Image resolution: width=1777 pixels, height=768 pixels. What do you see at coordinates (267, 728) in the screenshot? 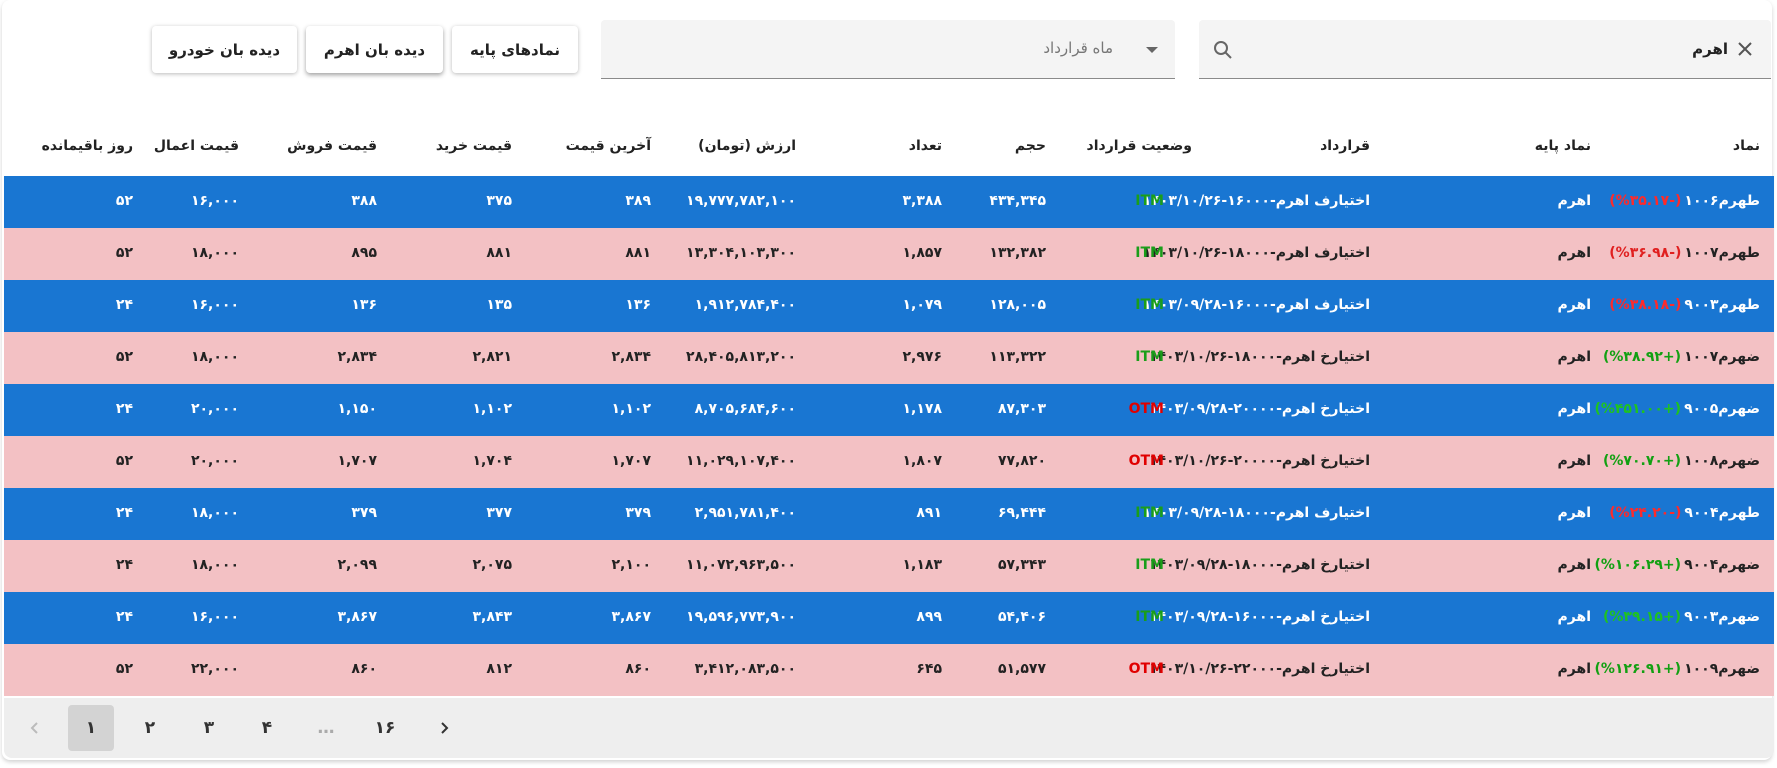
I see `page-4: ۴` at bounding box center [267, 728].